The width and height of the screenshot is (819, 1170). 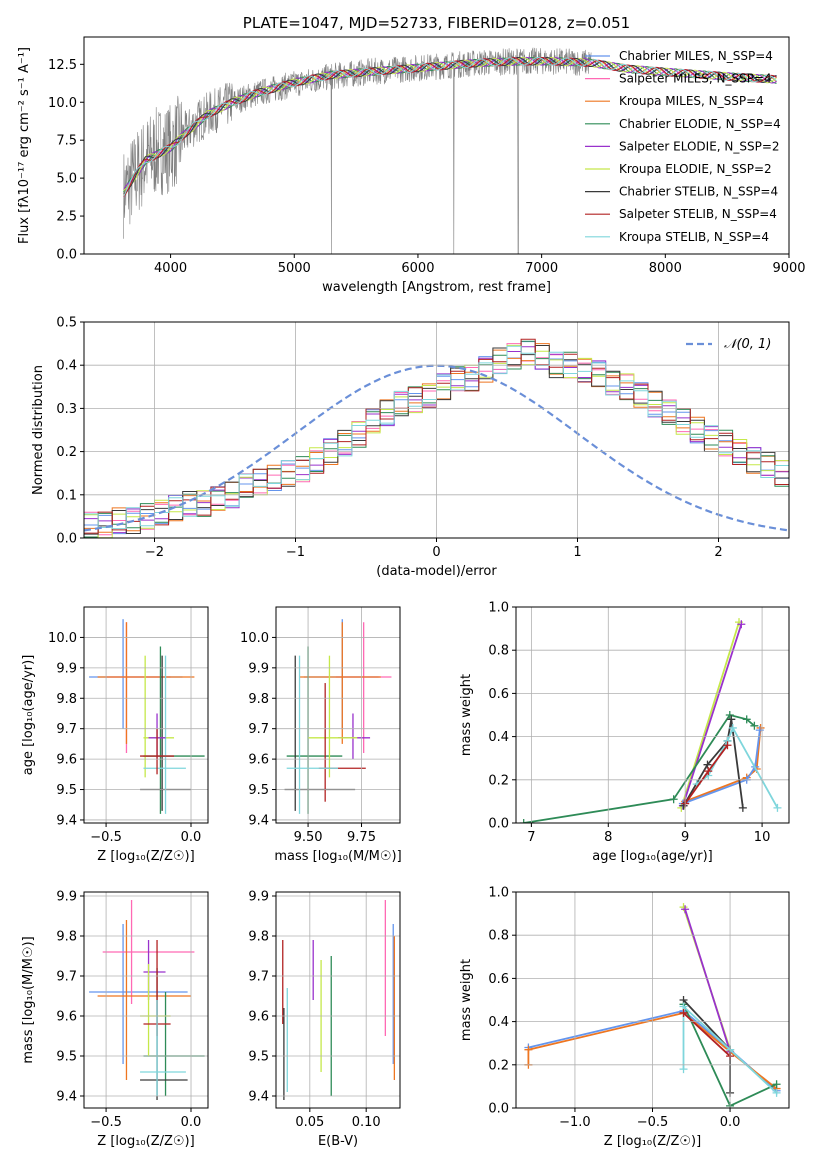 What do you see at coordinates (652, 1000) in the screenshot?
I see `weight_vs_Z-frame` at bounding box center [652, 1000].